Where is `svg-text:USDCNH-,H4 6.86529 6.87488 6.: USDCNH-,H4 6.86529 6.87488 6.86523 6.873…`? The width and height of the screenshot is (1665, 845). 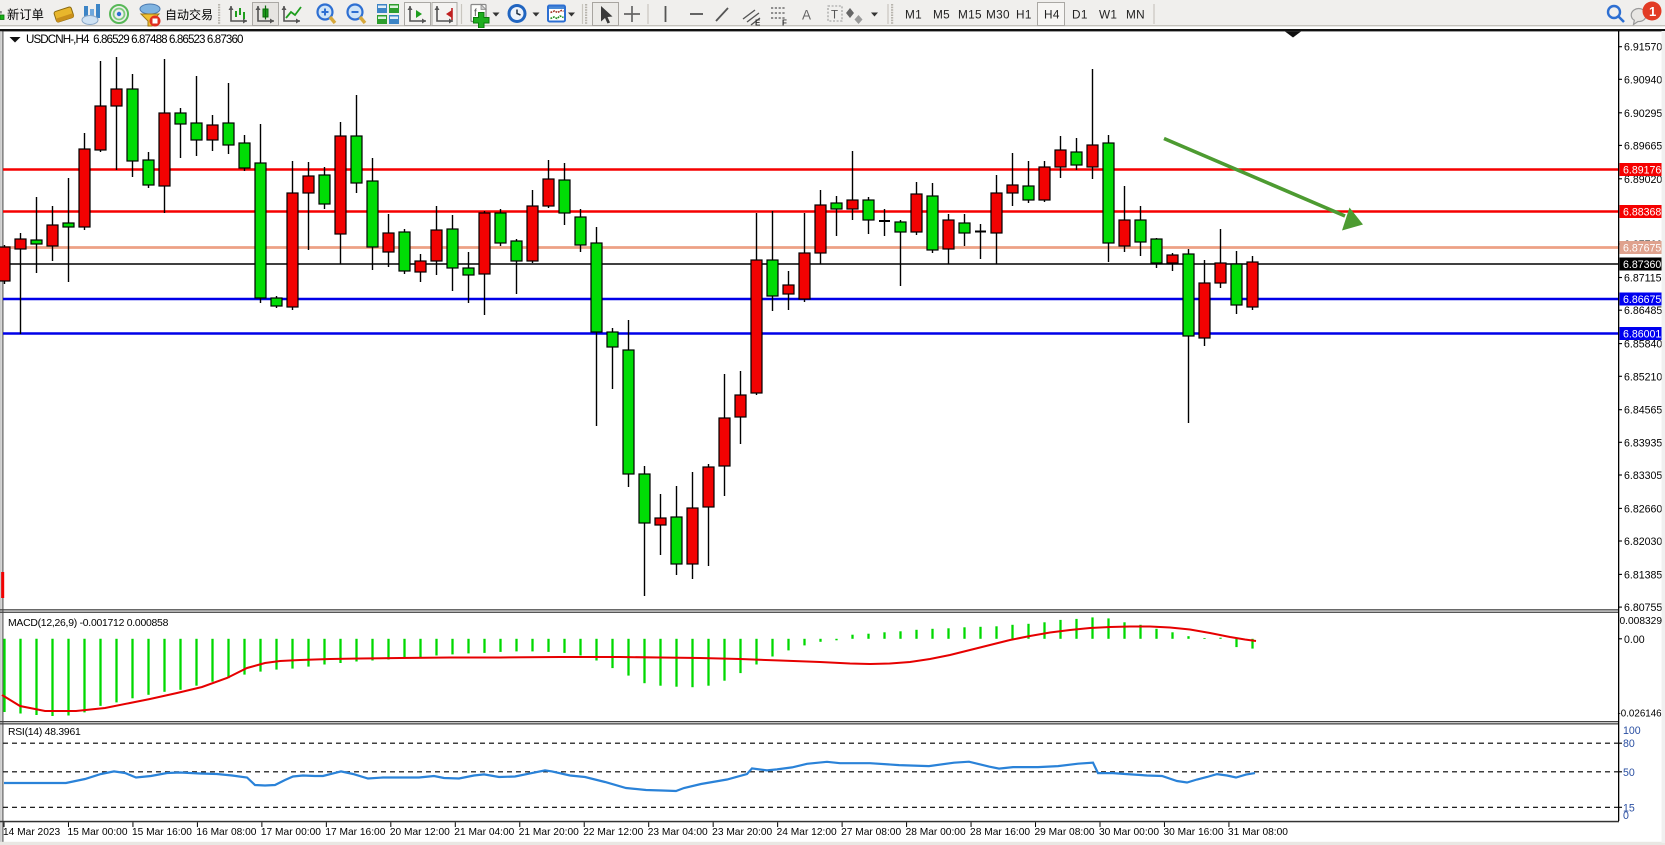 svg-text:USDCNH-,H4 6.86529 6.87488 6.: USDCNH-,H4 6.86529 6.87488 6.86523 6.873… is located at coordinates (134, 39).